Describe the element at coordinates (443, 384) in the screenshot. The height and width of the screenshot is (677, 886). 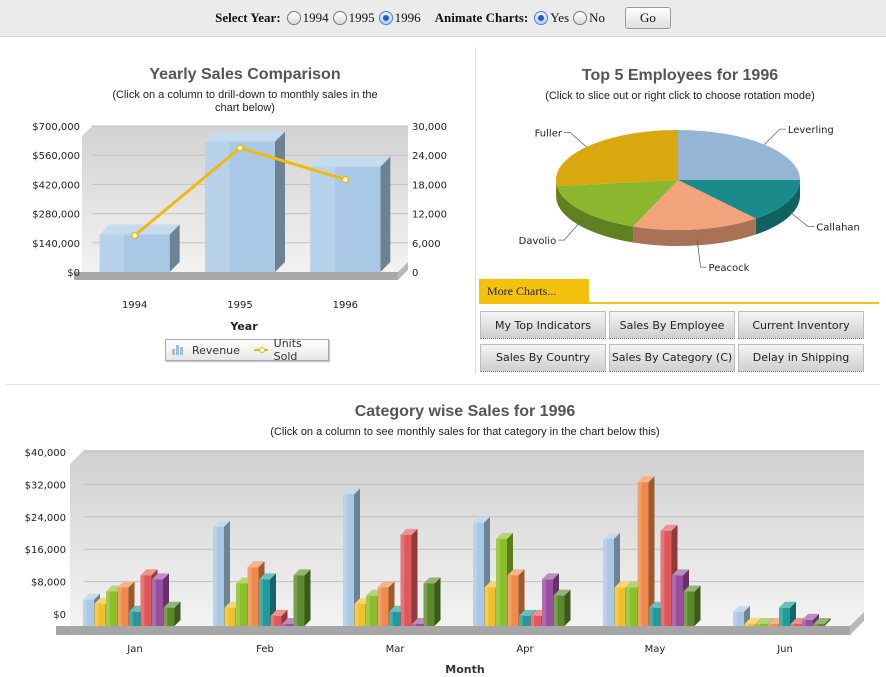
I see `panel-divider-horizontal` at that location.